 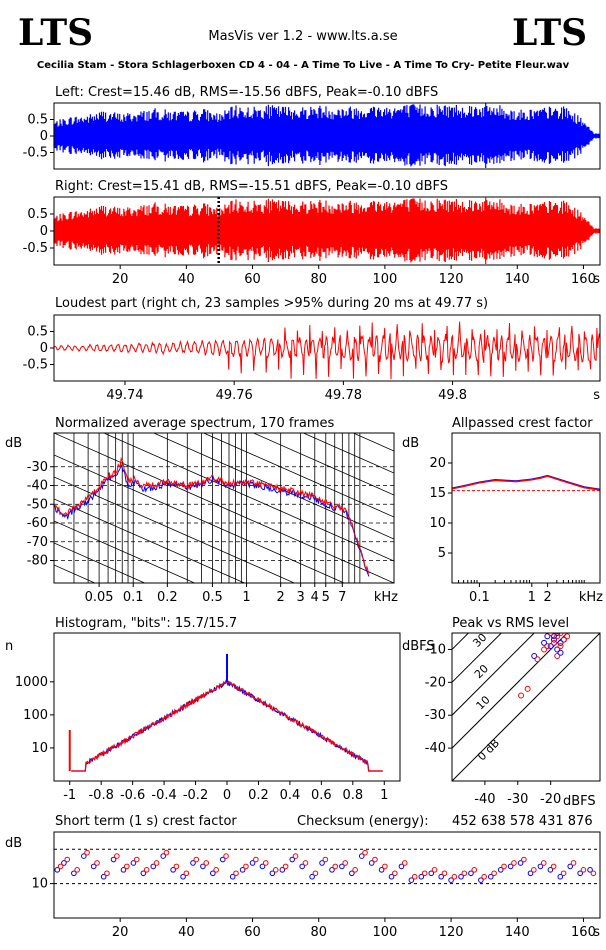 What do you see at coordinates (451, 279) in the screenshot?
I see `right-waveform-xtick-label: 120` at bounding box center [451, 279].